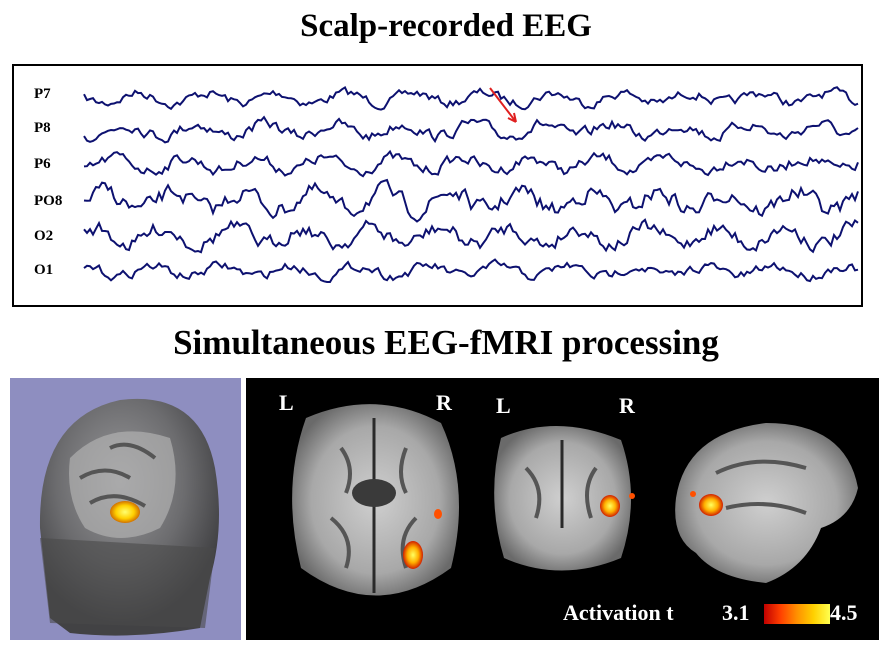 Image resolution: width=892 pixels, height=654 pixels. What do you see at coordinates (471, 270) in the screenshot?
I see `eeg-trace-o1` at bounding box center [471, 270].